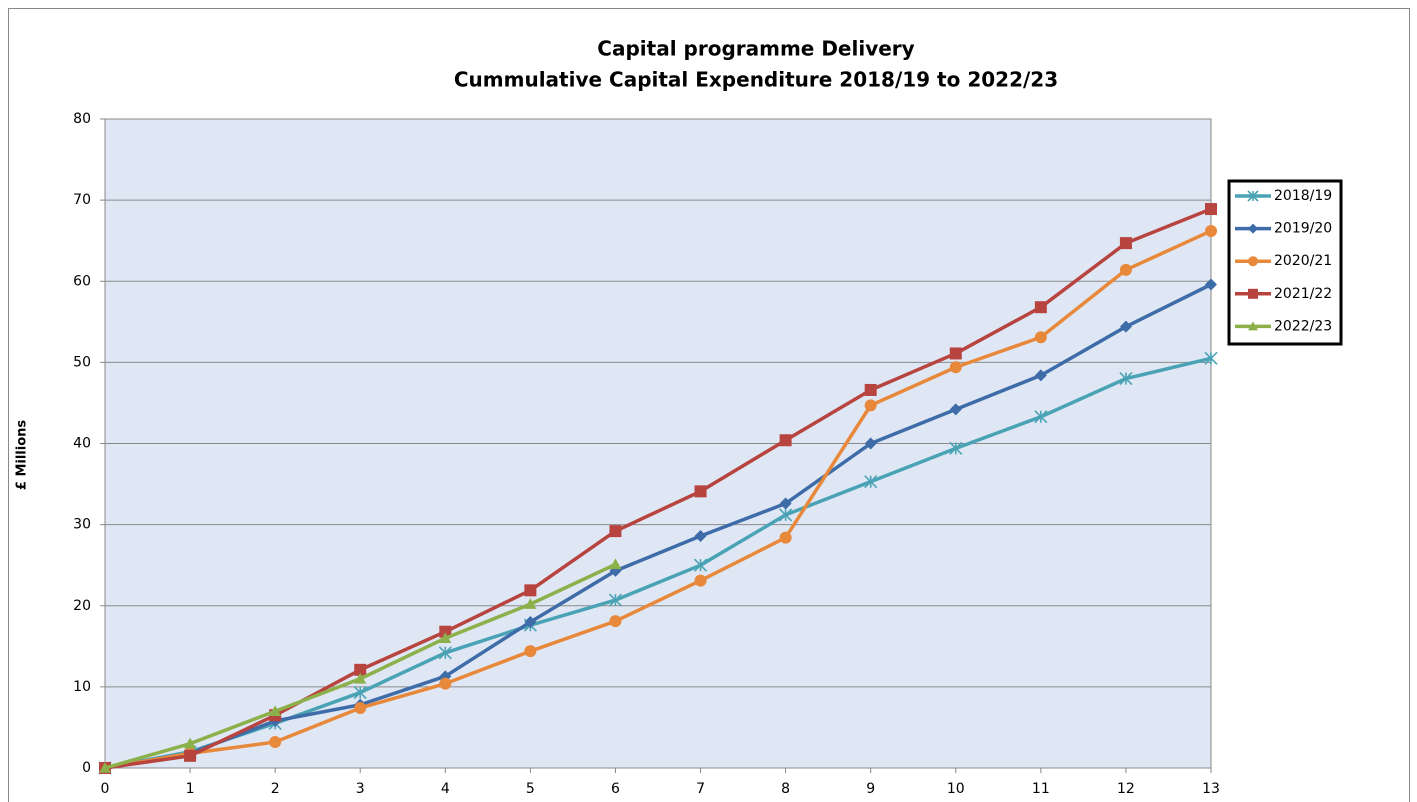 This screenshot has height=802, width=1417. Describe the element at coordinates (86, 768) in the screenshot. I see `y-tick-label: 0` at that location.